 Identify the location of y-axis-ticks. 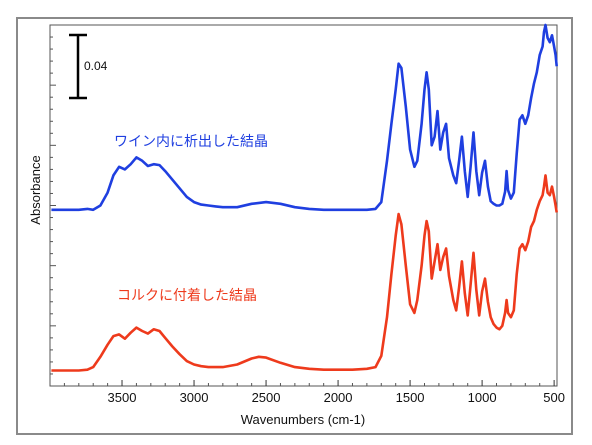
(53, 205).